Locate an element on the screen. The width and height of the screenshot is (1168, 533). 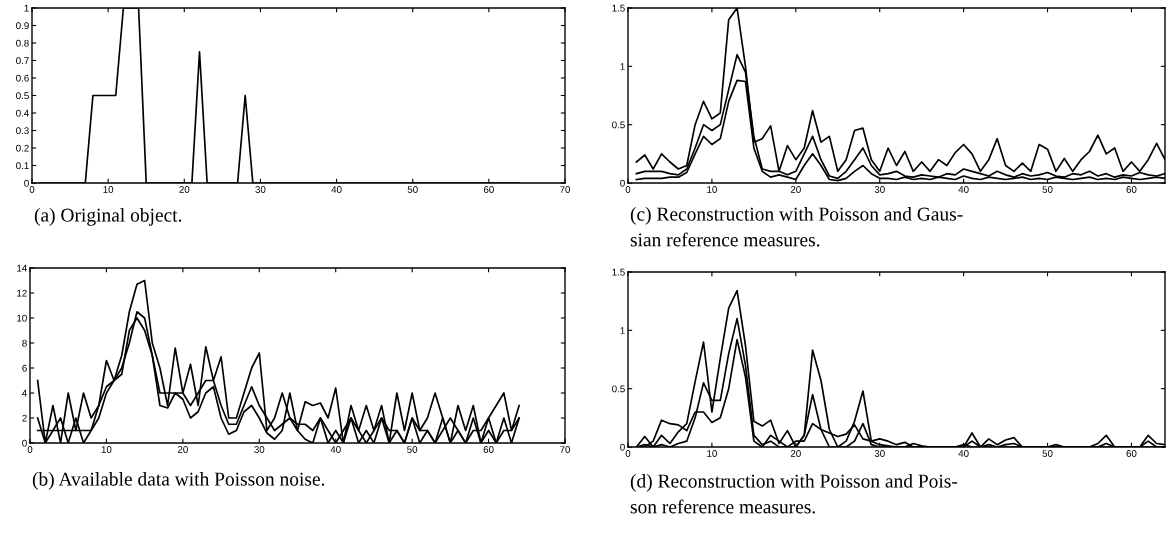
y-tick-label: 0.8 is located at coordinates (22, 43).